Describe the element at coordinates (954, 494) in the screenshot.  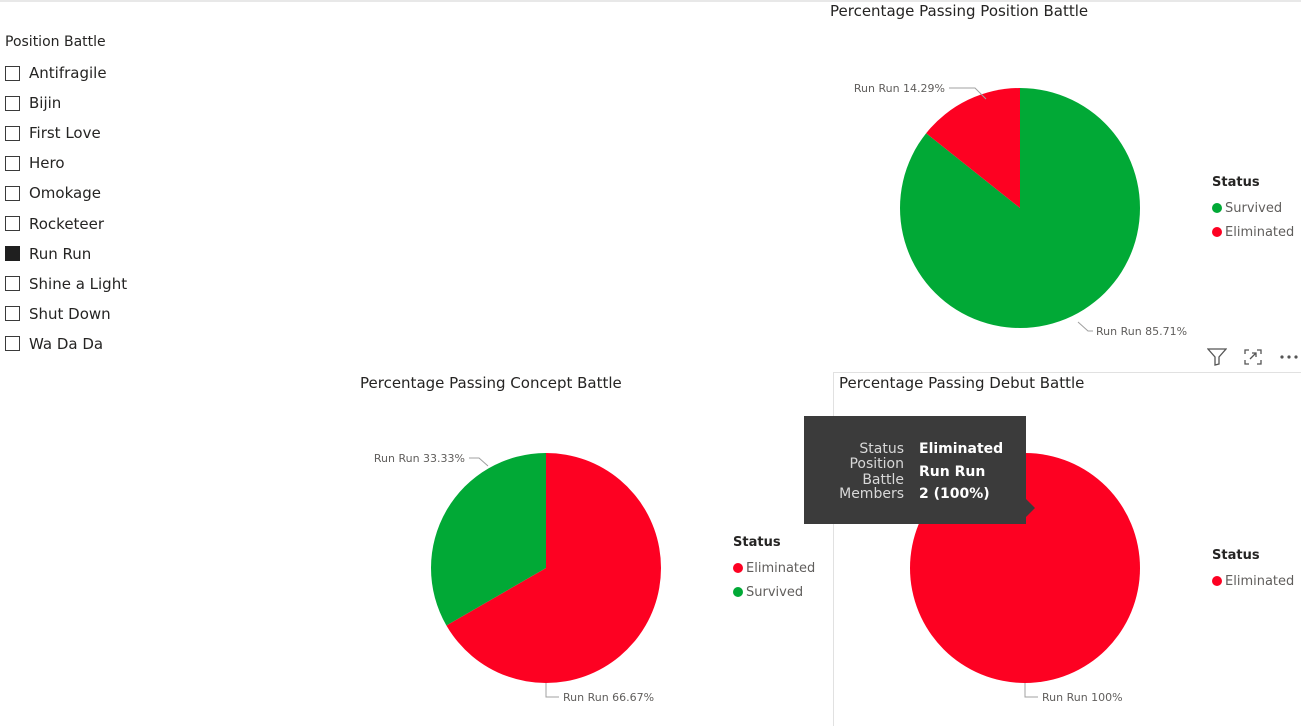
I see `tooltip-value: 2 (100%)` at that location.